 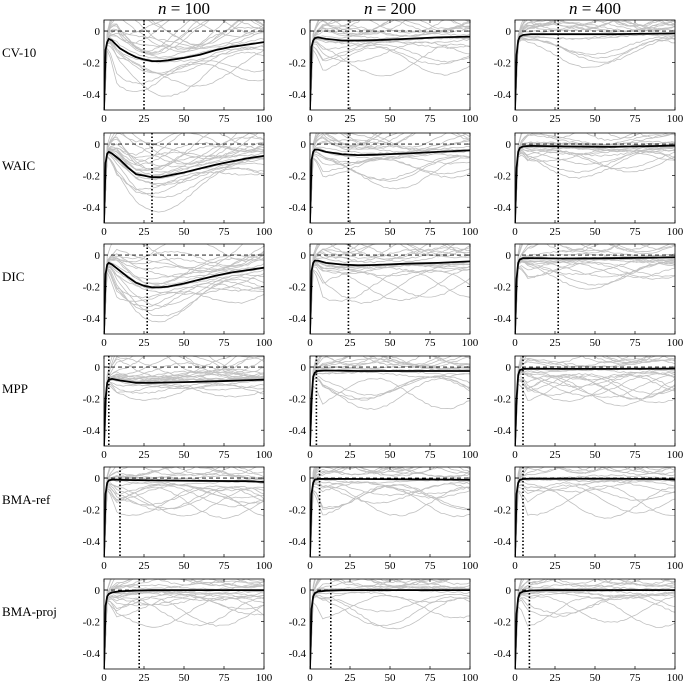 What do you see at coordinates (26, 499) in the screenshot?
I see `row-label: BMA-ref` at bounding box center [26, 499].